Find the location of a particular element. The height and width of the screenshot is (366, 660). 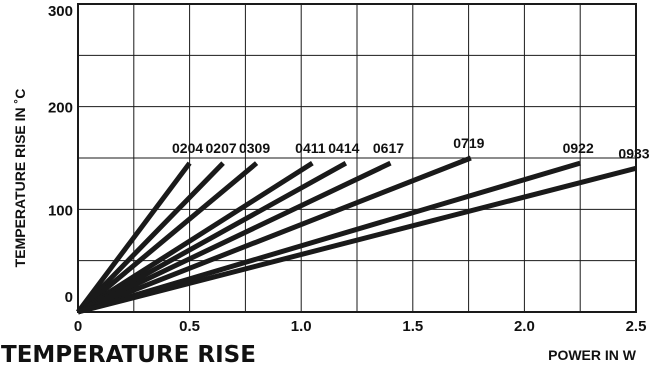

series-label-0719: 0719 is located at coordinates (468, 143).